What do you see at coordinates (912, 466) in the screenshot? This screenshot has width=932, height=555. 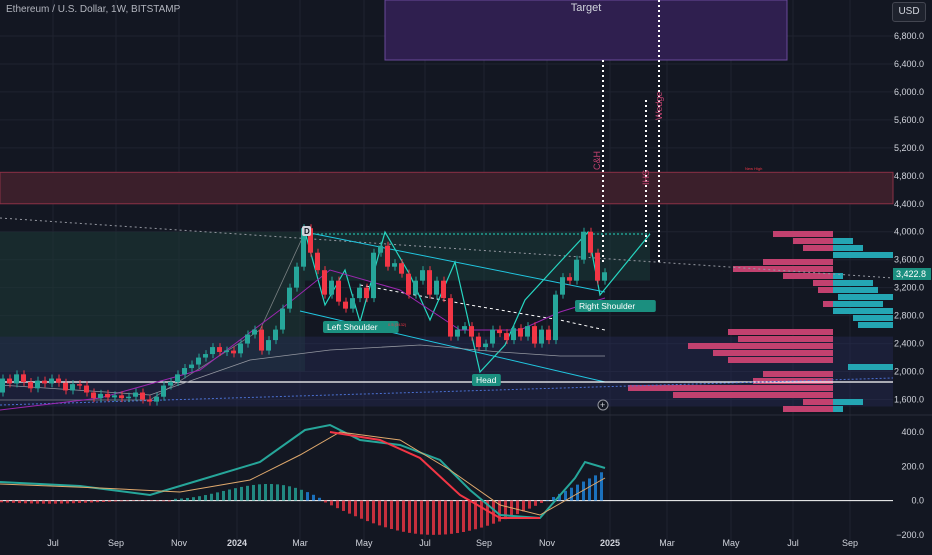 I see `macd-y-tick-label: 200.0` at bounding box center [912, 466].